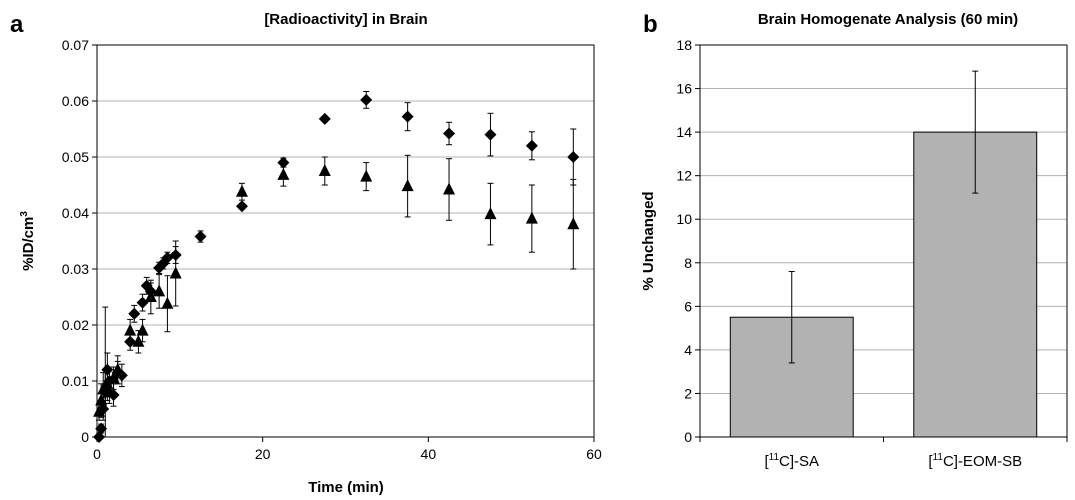 The width and height of the screenshot is (1075, 500). What do you see at coordinates (688, 306) in the screenshot?
I see `chart-b-y-tick-label: 6` at bounding box center [688, 306].